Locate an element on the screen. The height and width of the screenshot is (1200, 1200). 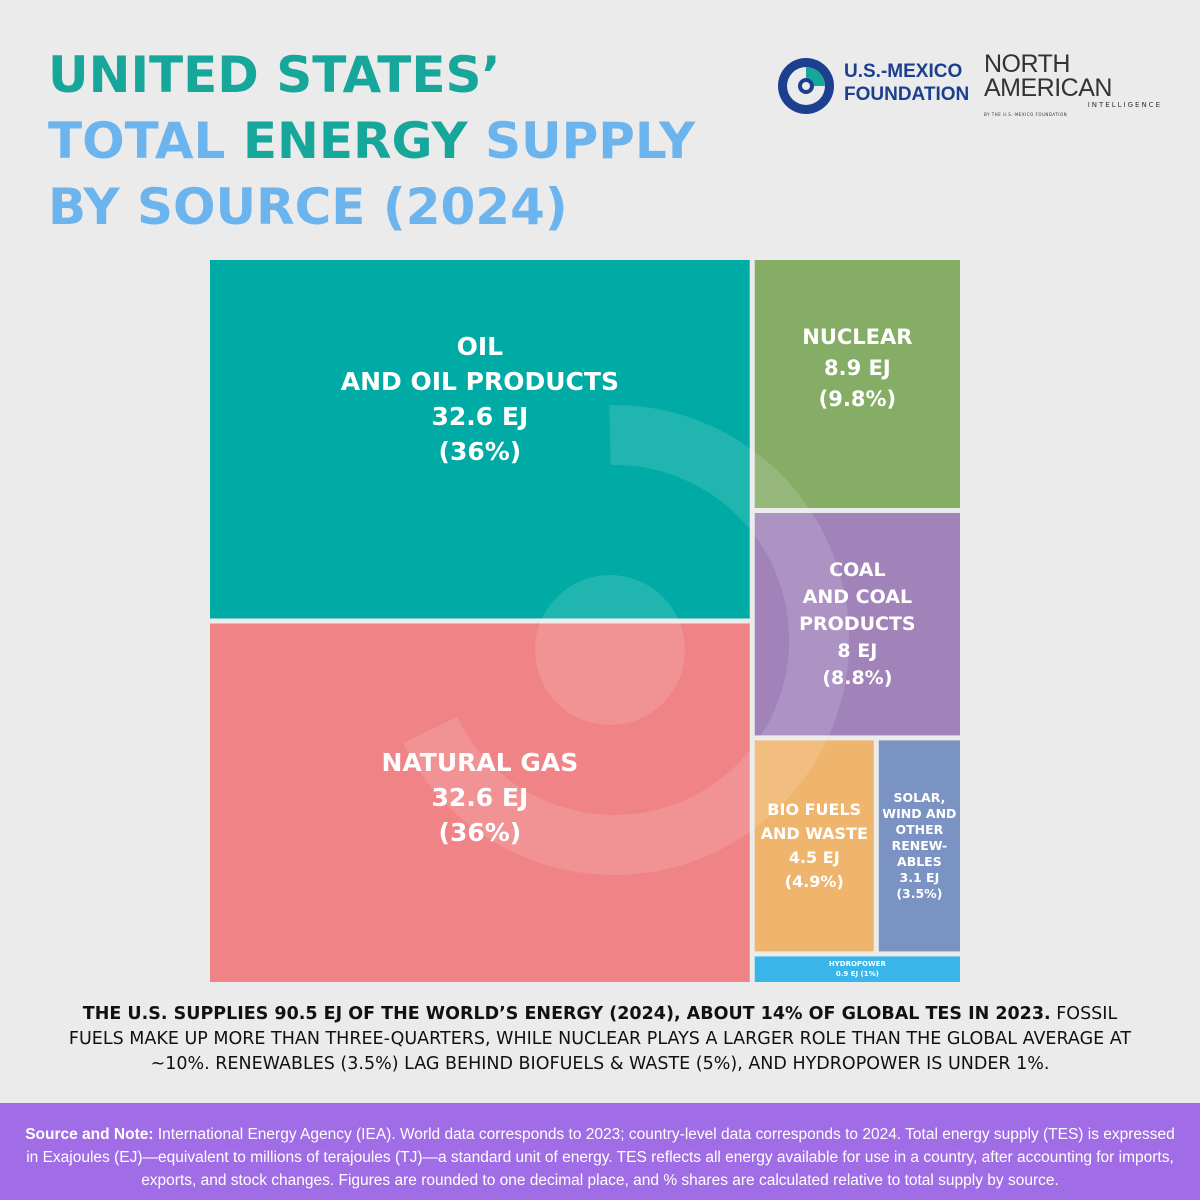
footer-label: Source and Note: is located at coordinates (89, 1134).